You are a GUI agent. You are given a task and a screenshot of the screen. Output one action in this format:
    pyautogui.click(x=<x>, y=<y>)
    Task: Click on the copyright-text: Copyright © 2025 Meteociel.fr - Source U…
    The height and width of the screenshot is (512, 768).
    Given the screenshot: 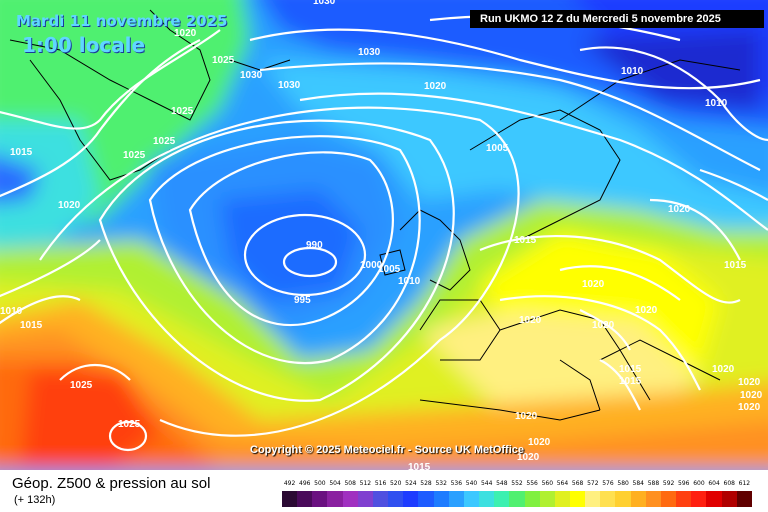 What is the action you would take?
    pyautogui.click(x=387, y=450)
    